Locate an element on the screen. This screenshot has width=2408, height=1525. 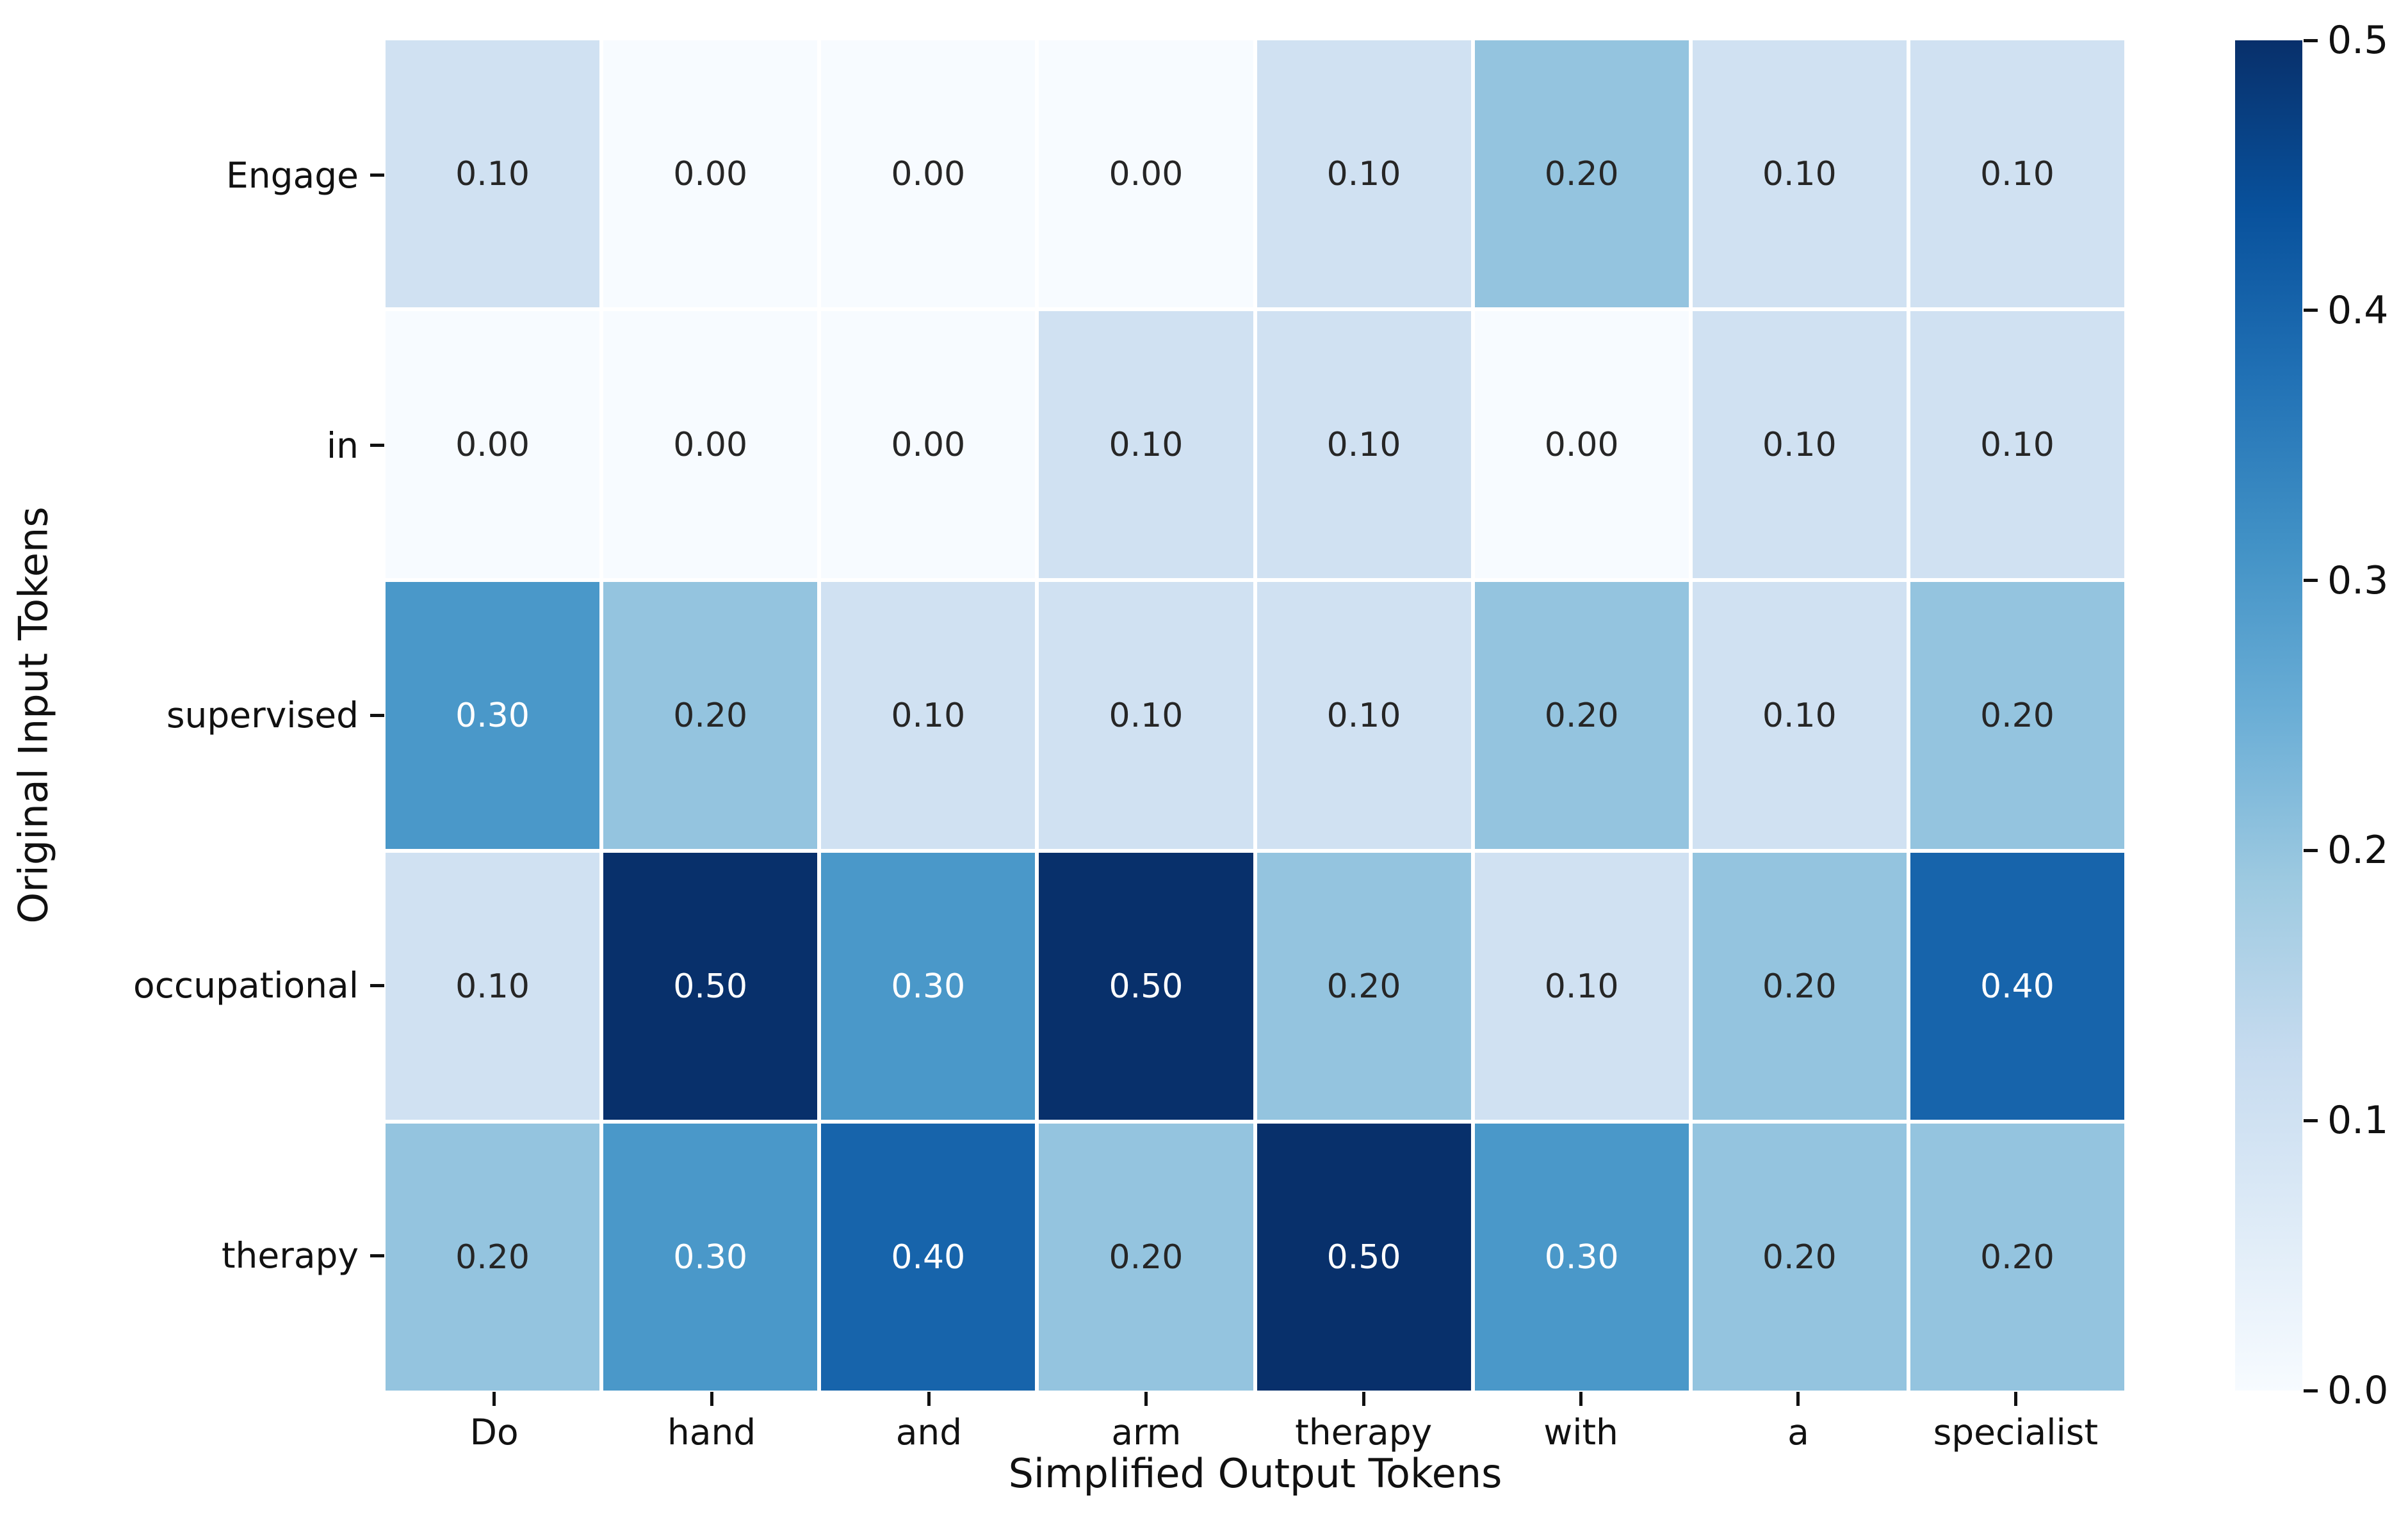
x-axis-title: Simplified Output Tokens is located at coordinates (1255, 1473).